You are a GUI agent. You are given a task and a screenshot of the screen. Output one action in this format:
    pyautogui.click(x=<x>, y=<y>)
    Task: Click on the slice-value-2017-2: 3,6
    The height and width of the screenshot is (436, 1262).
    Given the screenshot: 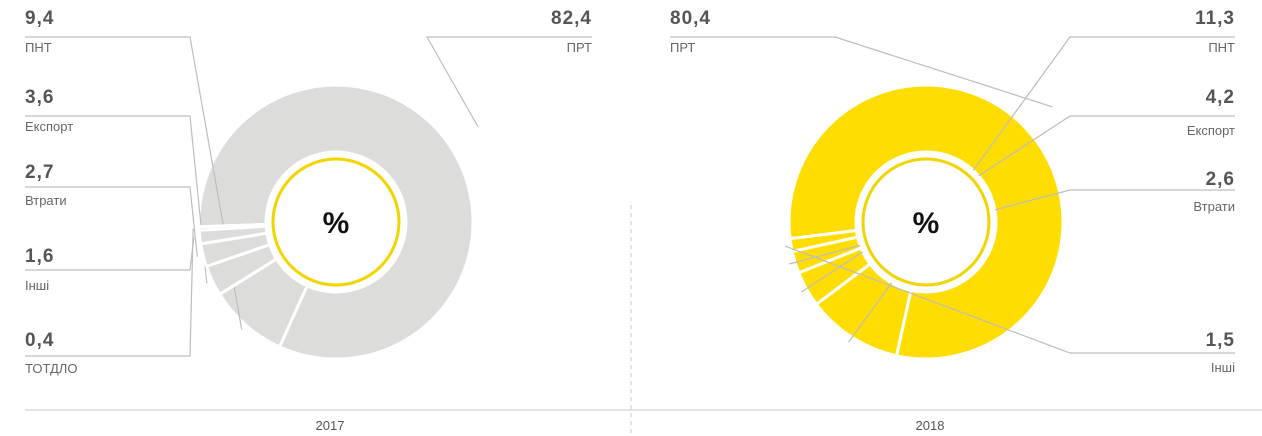 What is the action you would take?
    pyautogui.click(x=39, y=97)
    